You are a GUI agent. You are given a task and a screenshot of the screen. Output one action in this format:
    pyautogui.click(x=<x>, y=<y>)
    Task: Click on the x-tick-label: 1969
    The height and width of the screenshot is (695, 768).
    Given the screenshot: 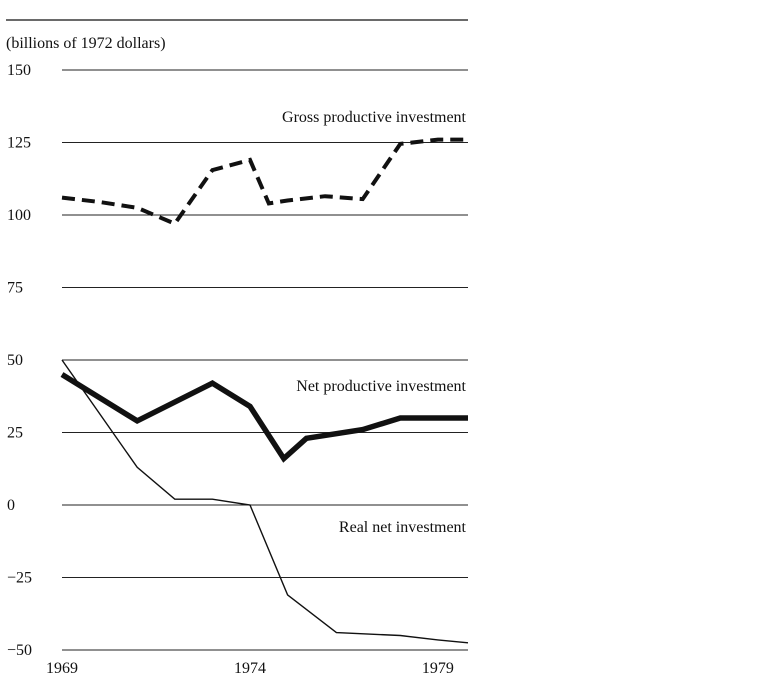 What is the action you would take?
    pyautogui.click(x=62, y=668)
    